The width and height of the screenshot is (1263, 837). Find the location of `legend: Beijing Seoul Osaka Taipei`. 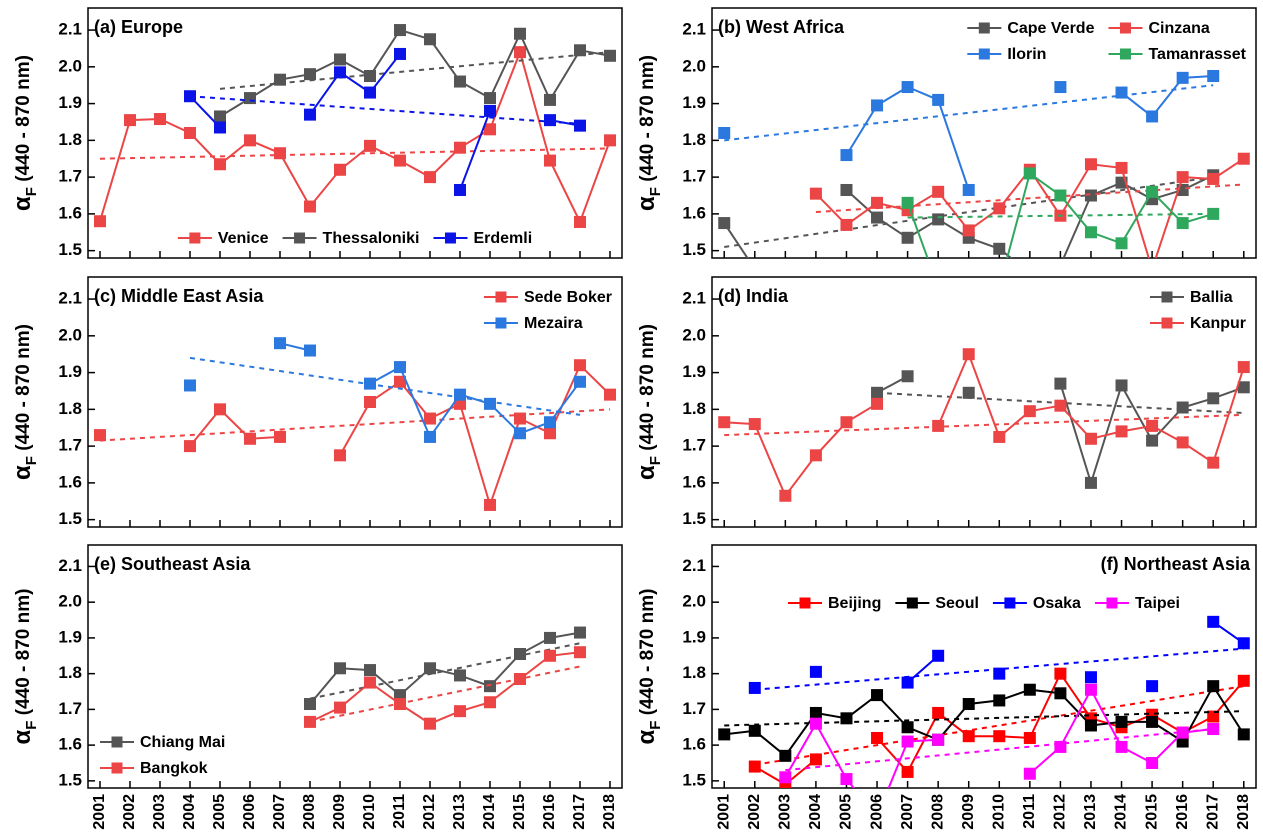

legend: Beijing Seoul Osaka Taipei is located at coordinates (984, 603).